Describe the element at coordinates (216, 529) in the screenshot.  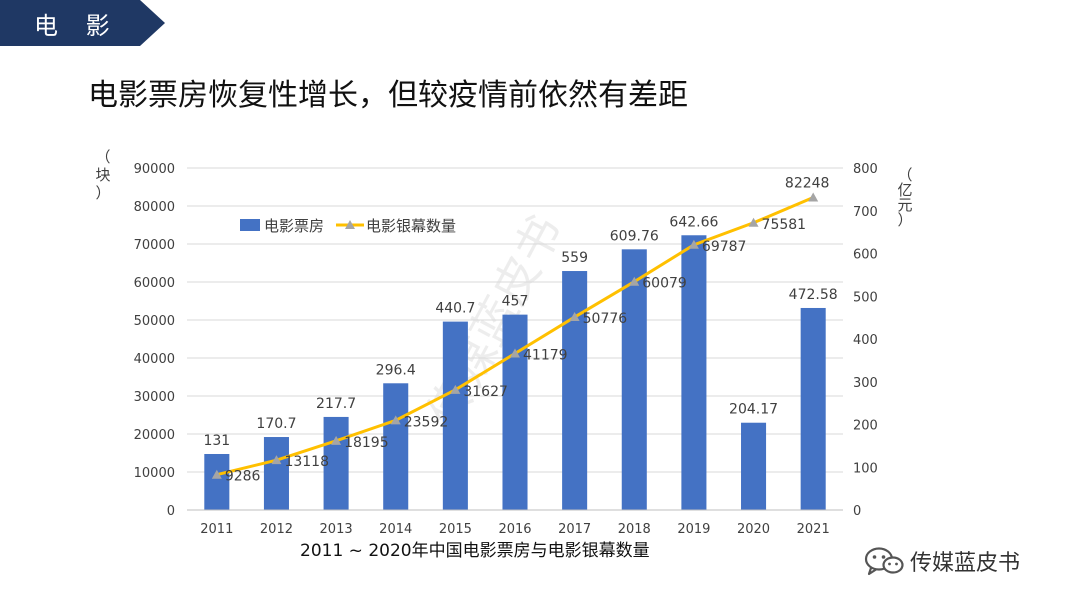
I see `x-tick-label: 2011` at that location.